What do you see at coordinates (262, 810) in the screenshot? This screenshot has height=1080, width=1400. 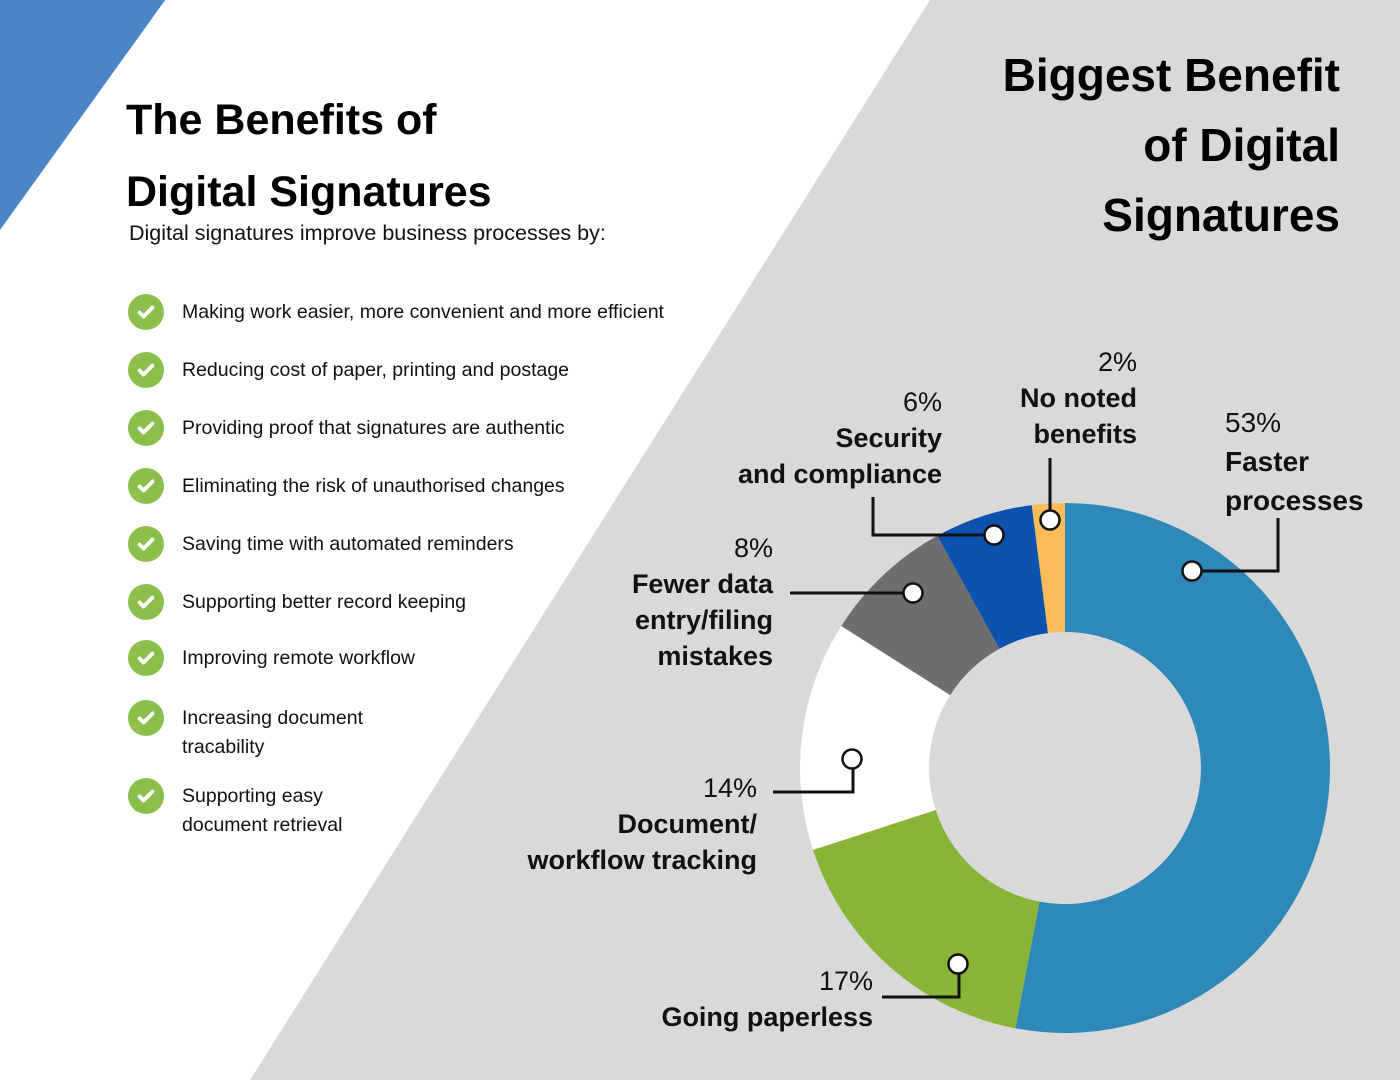 I see `list-item-text: Supporting easy document retrieval` at bounding box center [262, 810].